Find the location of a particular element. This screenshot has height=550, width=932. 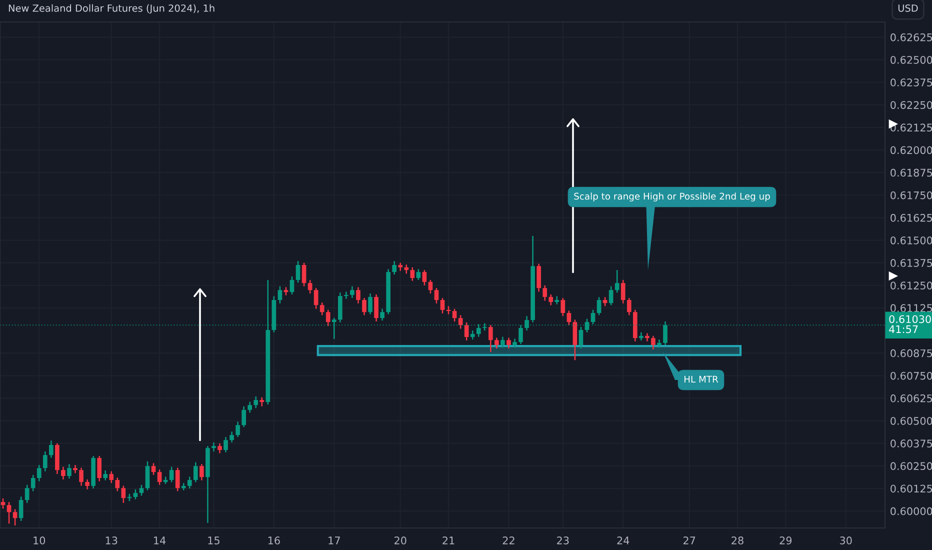

y-tick-label: 0.60250 is located at coordinates (911, 466).